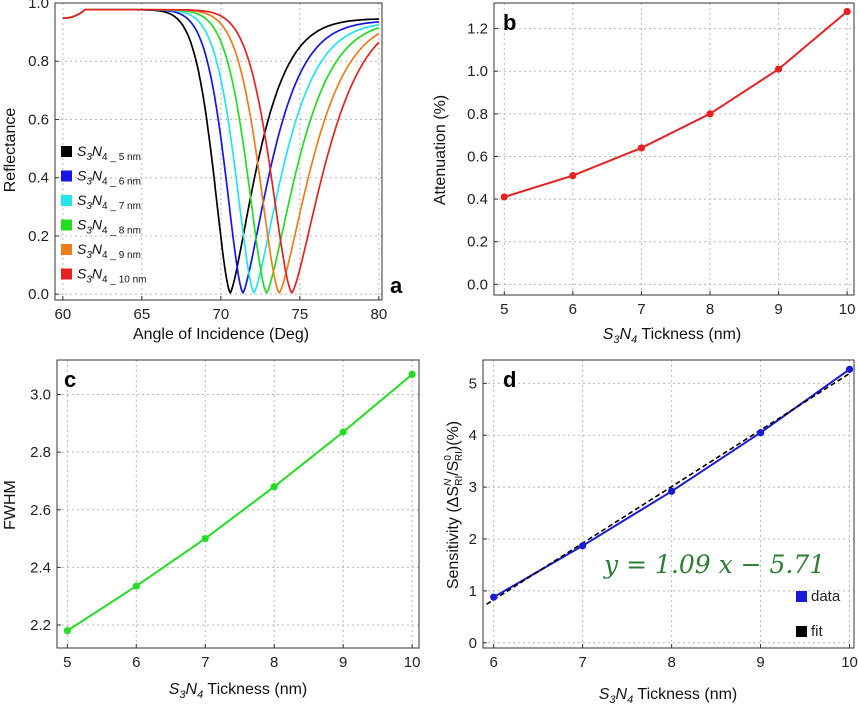  Describe the element at coordinates (38, 61) in the screenshot. I see `pa-y-tick-label: 0.8` at that location.